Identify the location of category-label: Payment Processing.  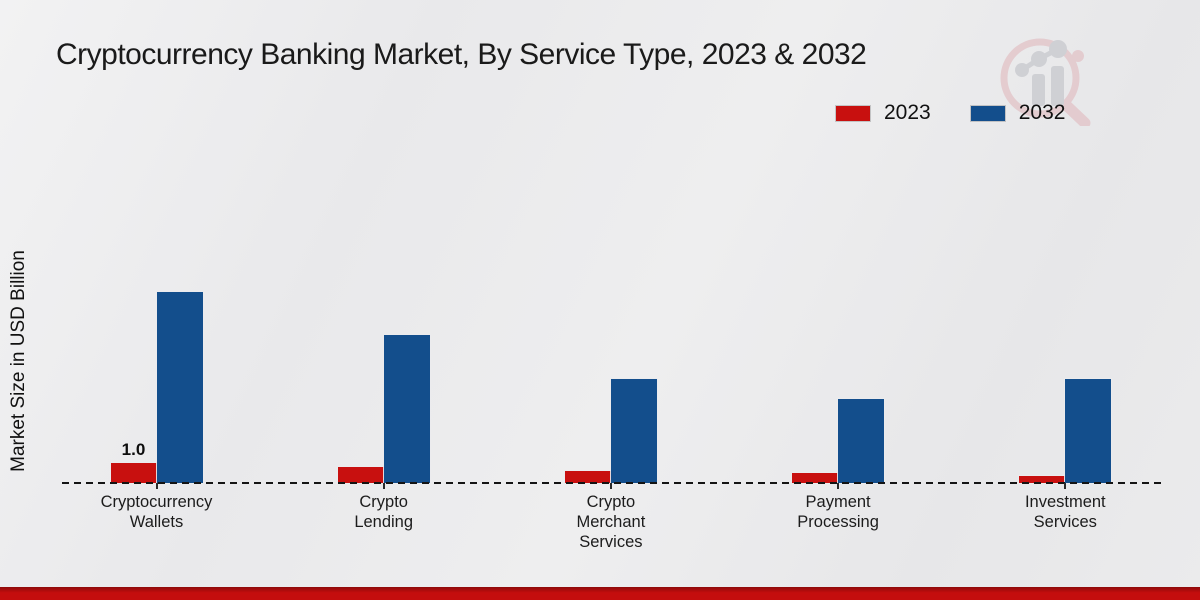
(838, 512).